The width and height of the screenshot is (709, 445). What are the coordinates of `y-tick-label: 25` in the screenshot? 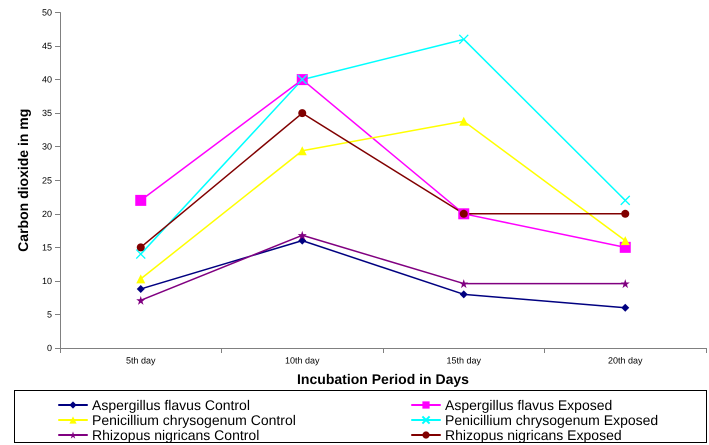 It's located at (47, 180).